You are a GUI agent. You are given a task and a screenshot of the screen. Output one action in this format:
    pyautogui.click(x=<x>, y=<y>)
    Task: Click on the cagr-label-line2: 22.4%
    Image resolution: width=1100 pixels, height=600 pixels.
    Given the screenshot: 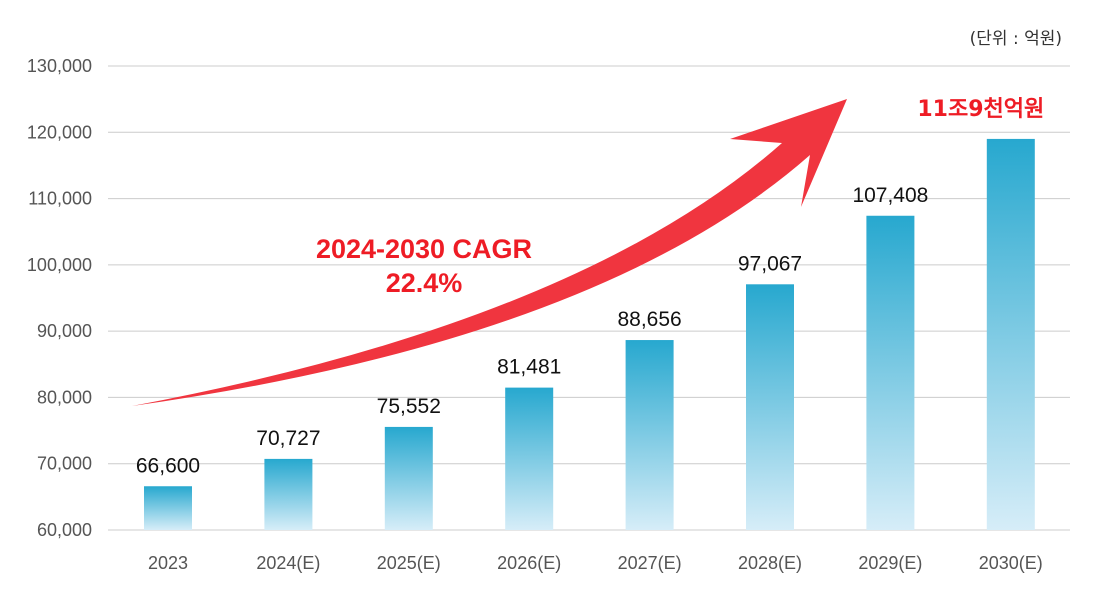 What is the action you would take?
    pyautogui.click(x=424, y=283)
    